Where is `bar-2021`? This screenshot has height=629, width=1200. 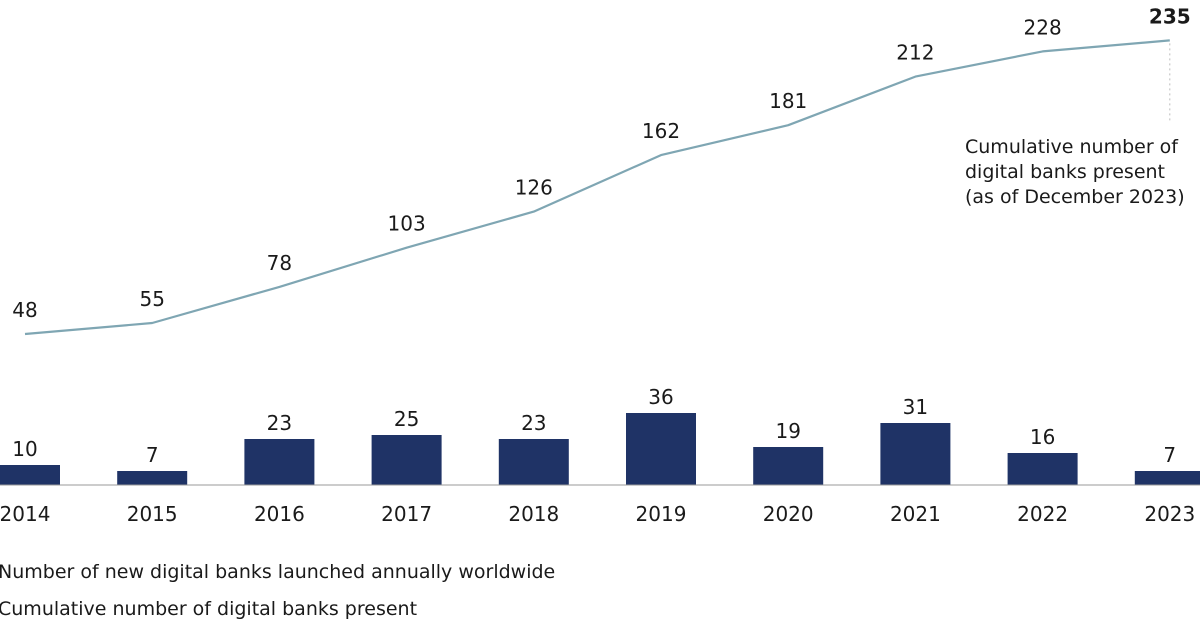 bar-2021 is located at coordinates (915, 454).